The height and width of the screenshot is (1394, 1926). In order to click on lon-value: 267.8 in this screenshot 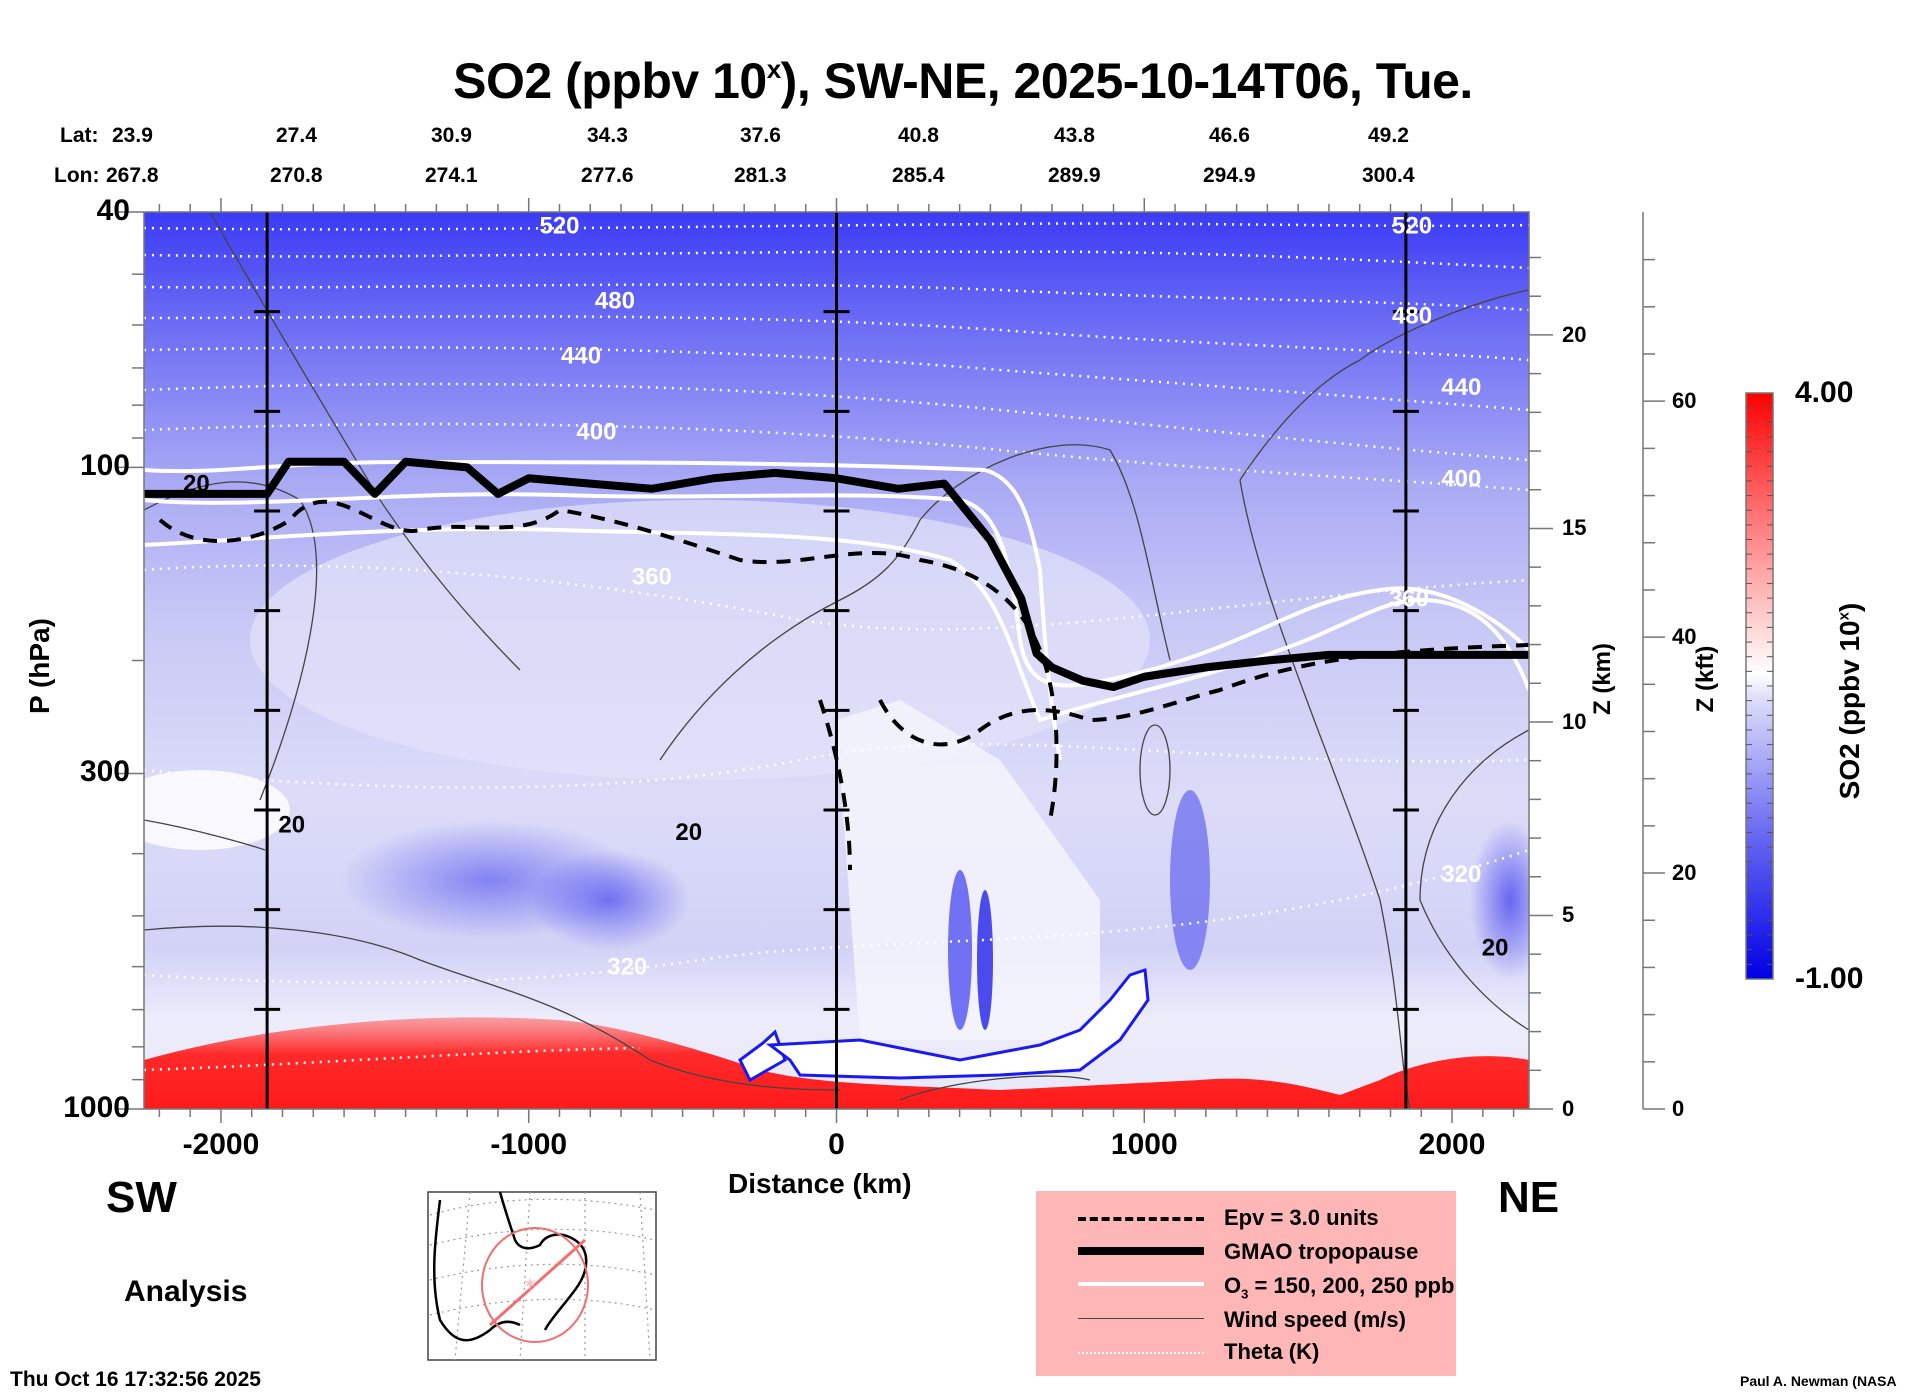, I will do `click(132, 175)`.